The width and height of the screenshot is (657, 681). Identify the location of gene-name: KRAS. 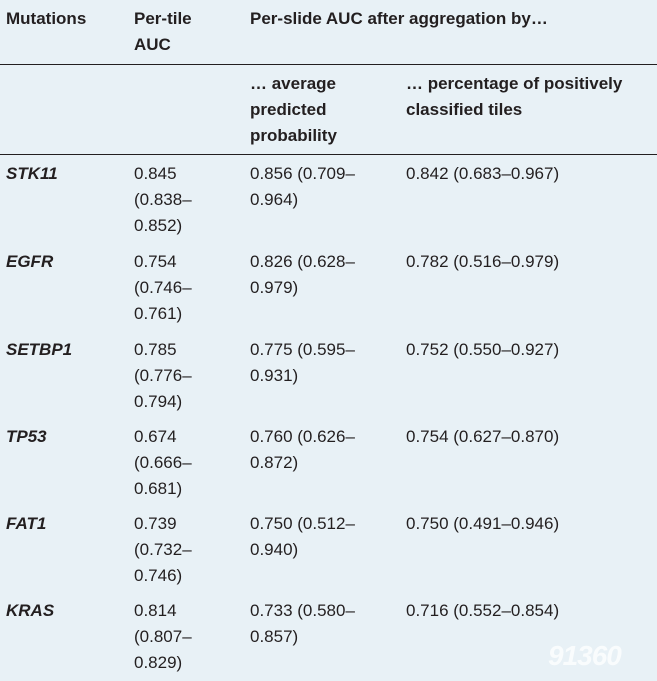
(30, 610).